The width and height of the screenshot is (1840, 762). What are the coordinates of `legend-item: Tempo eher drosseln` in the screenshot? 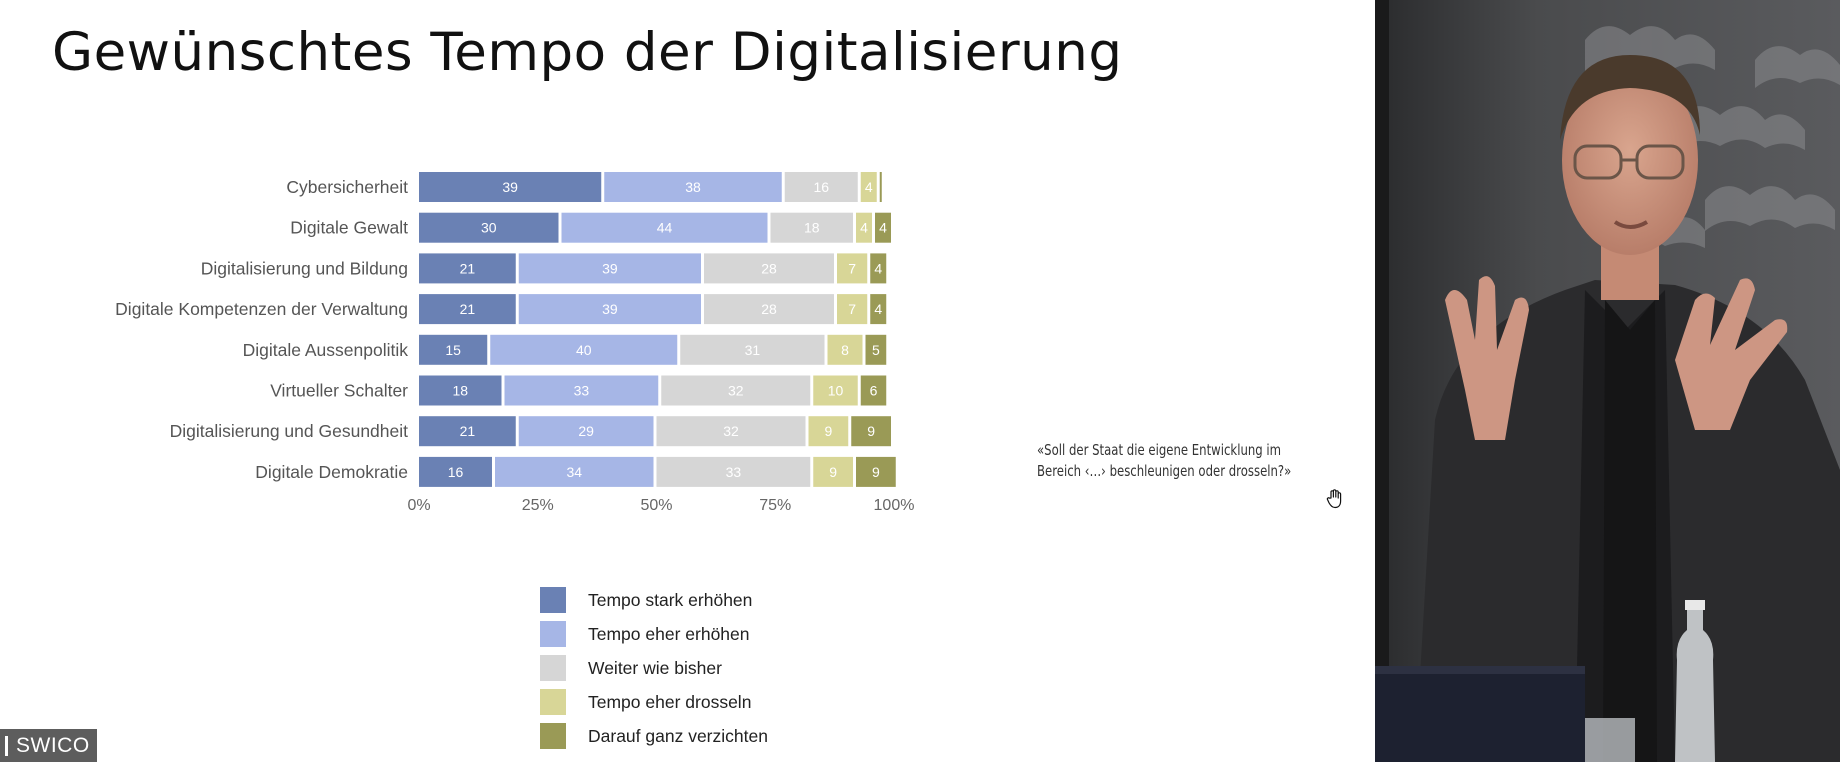 It's located at (654, 702).